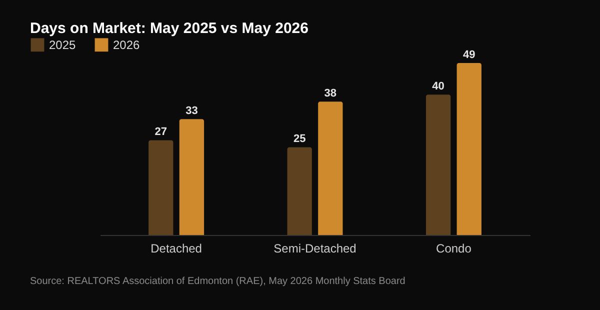  Describe the element at coordinates (126, 45) in the screenshot. I see `legend-label: 2026` at that location.